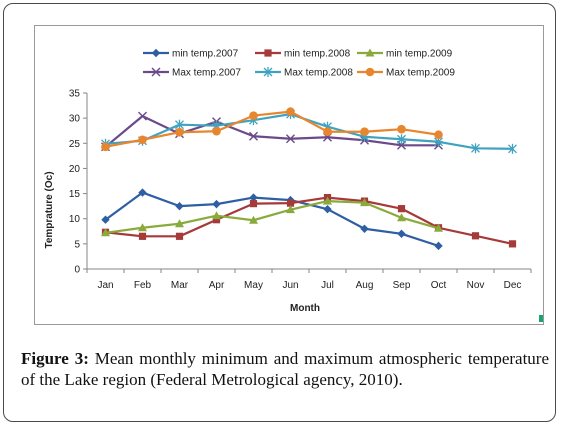  What do you see at coordinates (290, 285) in the screenshot?
I see `x-tick-label: Jun` at bounding box center [290, 285].